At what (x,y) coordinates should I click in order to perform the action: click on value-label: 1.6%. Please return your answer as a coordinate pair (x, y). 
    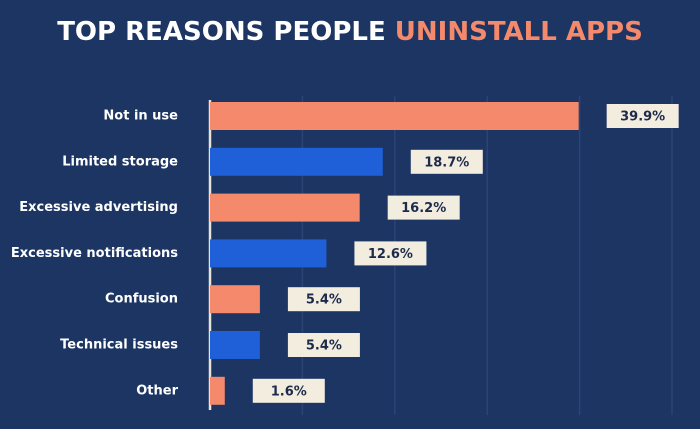
    Looking at the image, I should click on (289, 391).